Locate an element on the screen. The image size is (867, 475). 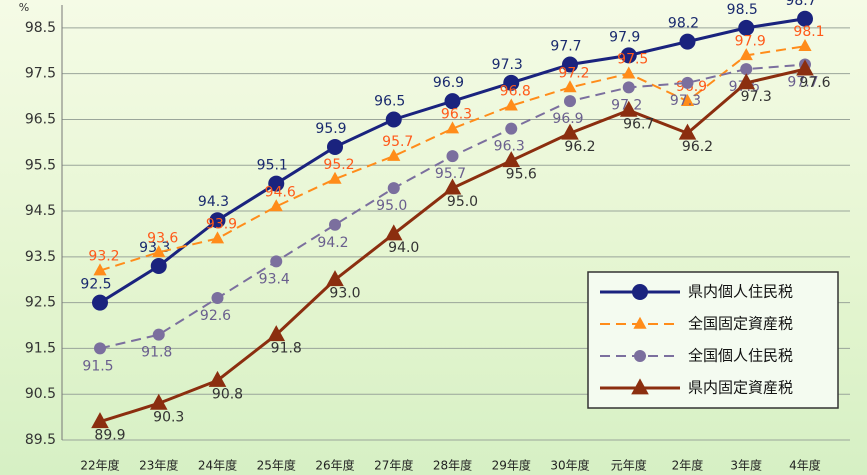
x-tick-label: 30年度 is located at coordinates (569, 465).